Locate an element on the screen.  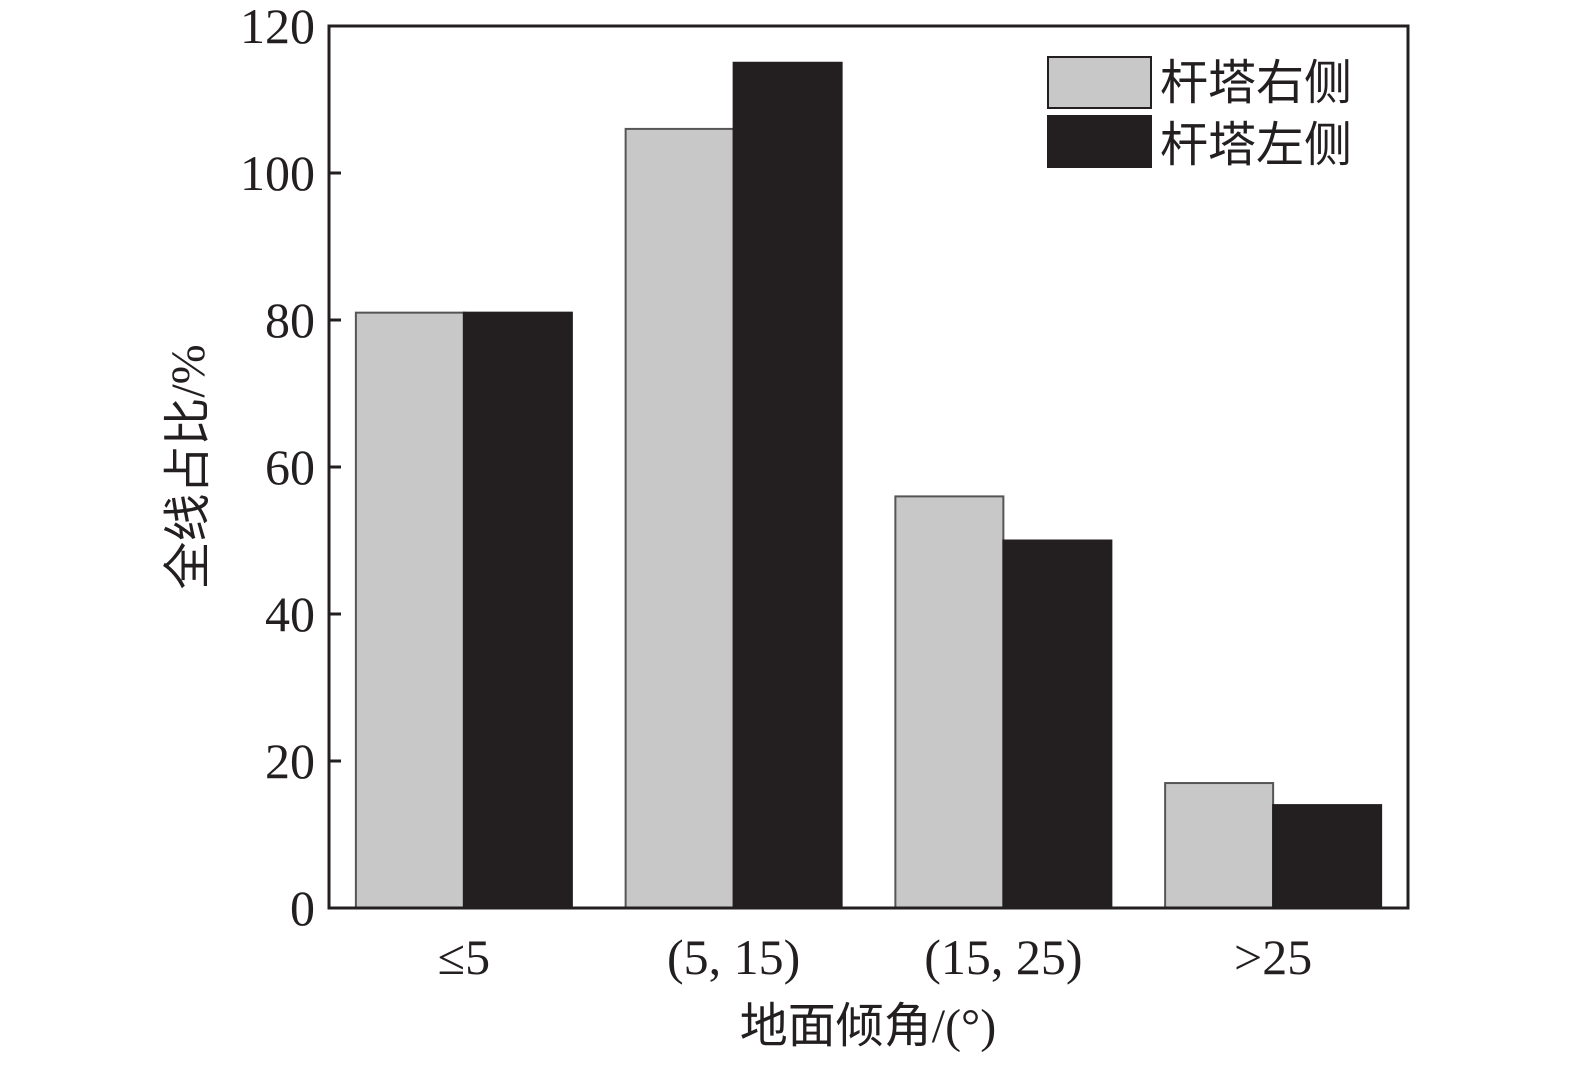
y-tick-label: 40 is located at coordinates (290, 614).